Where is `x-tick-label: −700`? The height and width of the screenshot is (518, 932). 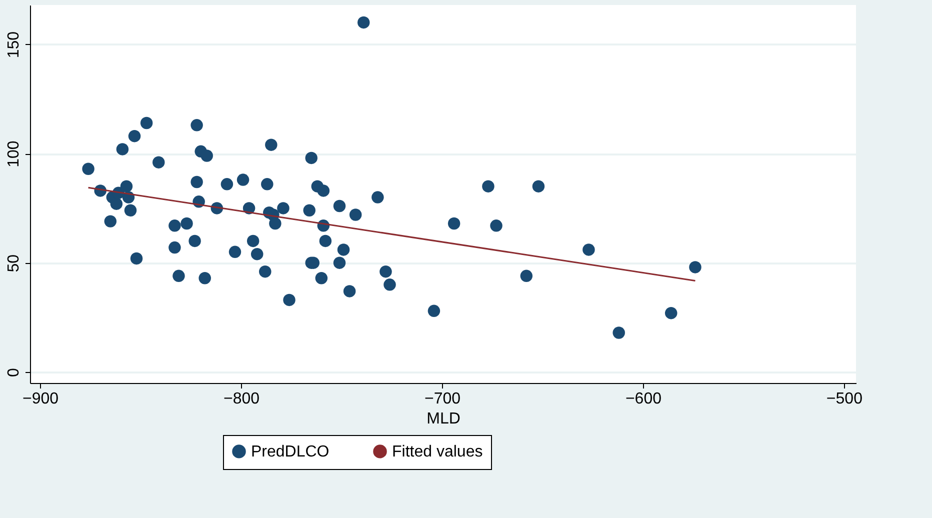 x-tick-label: −700 is located at coordinates (442, 399).